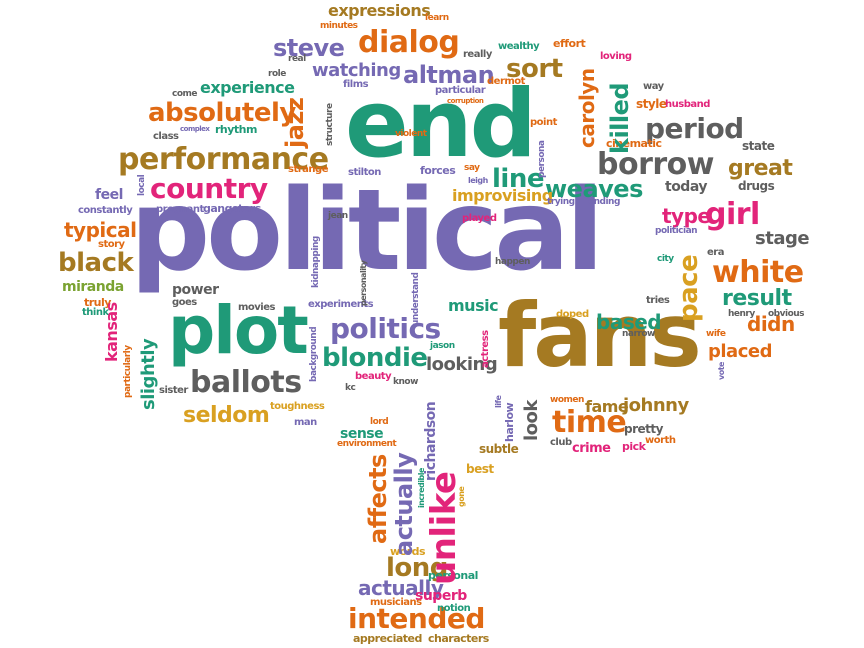 The image size is (864, 648). Describe the element at coordinates (651, 104) in the screenshot. I see `word-style: style` at that location.